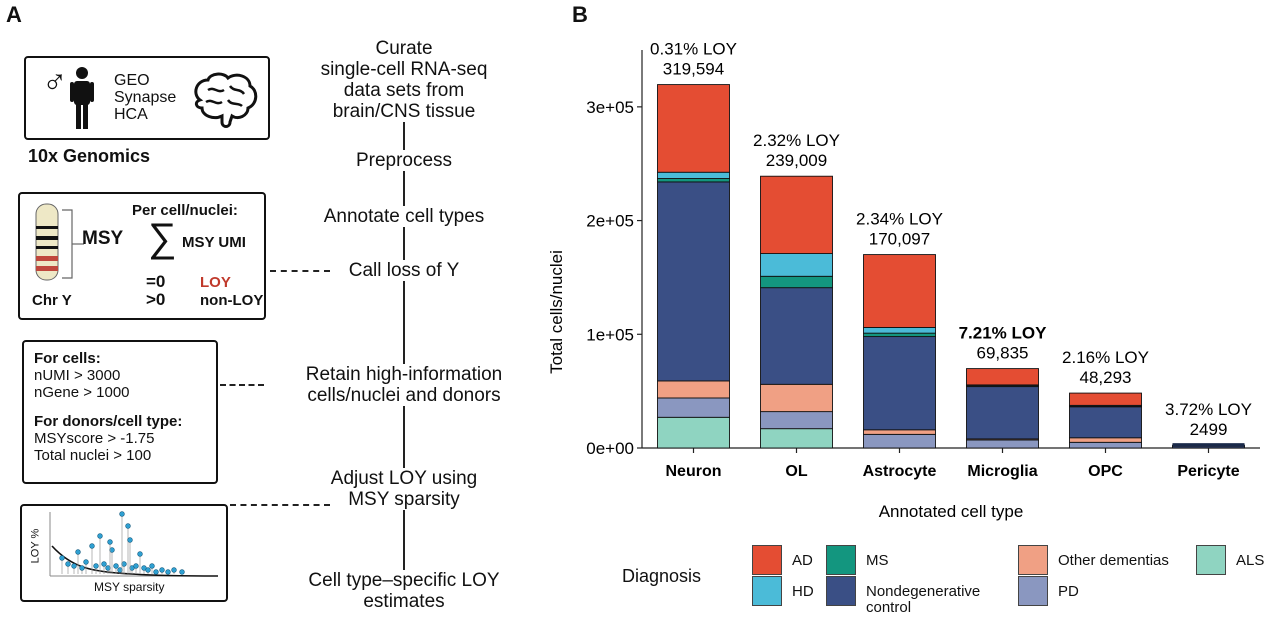 Image resolution: width=1280 pixels, height=619 pixels. What do you see at coordinates (300, 271) in the screenshot?
I see `connector-msy-box` at bounding box center [300, 271].